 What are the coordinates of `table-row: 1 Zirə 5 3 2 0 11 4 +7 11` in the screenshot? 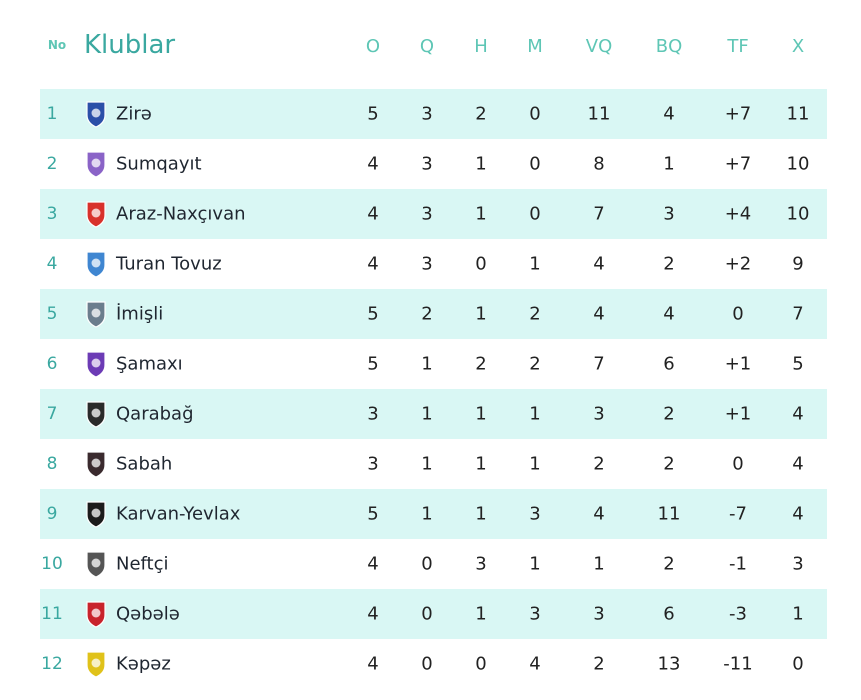 It's located at (433, 114).